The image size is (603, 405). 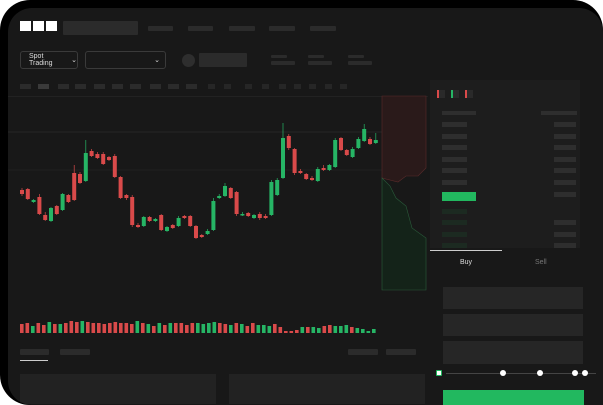 What do you see at coordinates (541, 262) in the screenshot?
I see `tab-sell: Sell` at bounding box center [541, 262].